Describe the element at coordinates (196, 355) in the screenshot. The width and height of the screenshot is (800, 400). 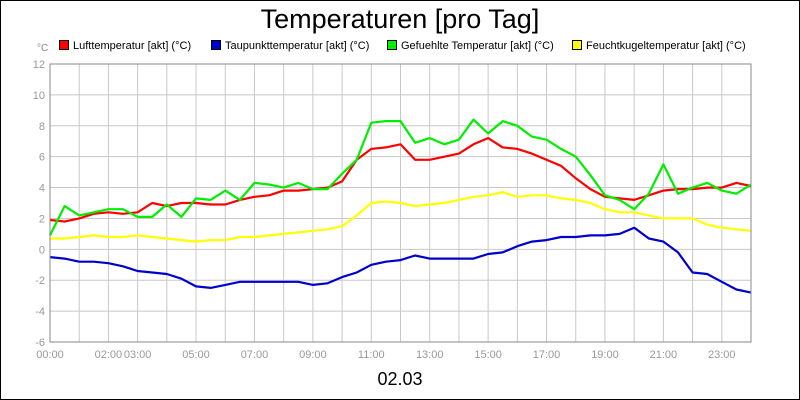
I see `x-tick-label: 05:00` at that location.